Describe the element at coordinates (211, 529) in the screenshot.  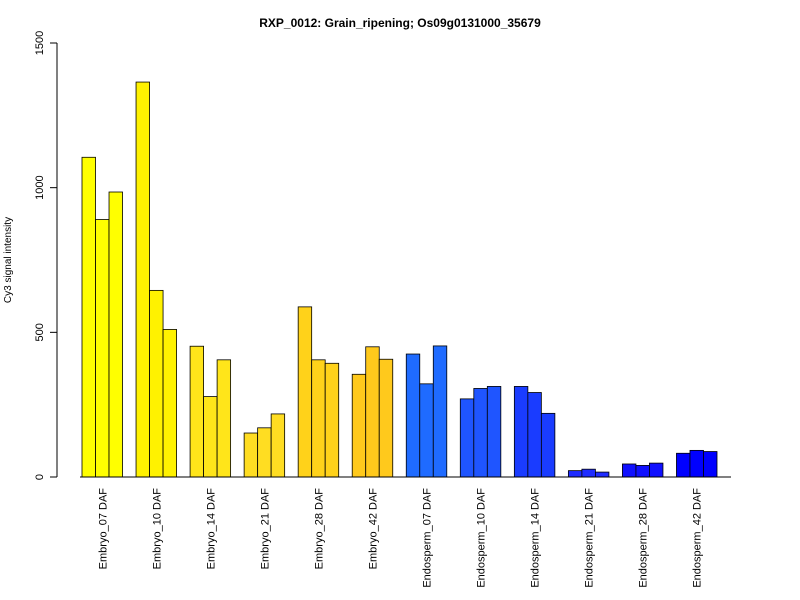
I see `x-tick-label: Embryo_14 DAF` at that location.